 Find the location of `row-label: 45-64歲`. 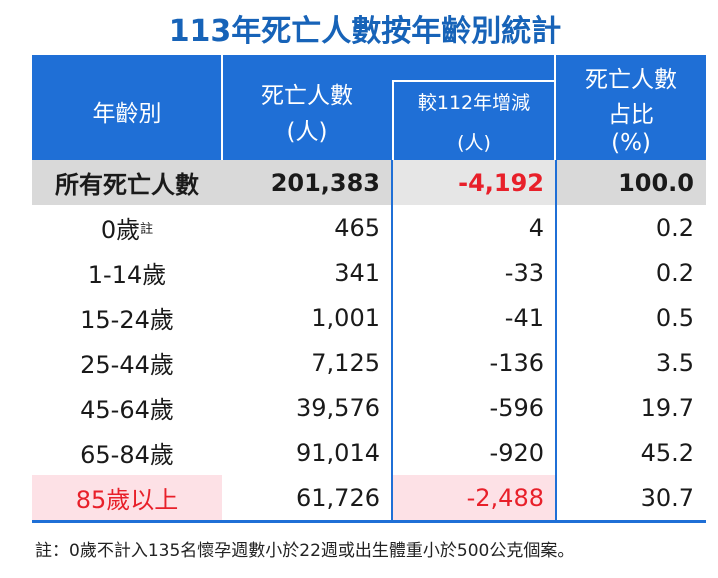

row-label: 45-64歲 is located at coordinates (127, 407).